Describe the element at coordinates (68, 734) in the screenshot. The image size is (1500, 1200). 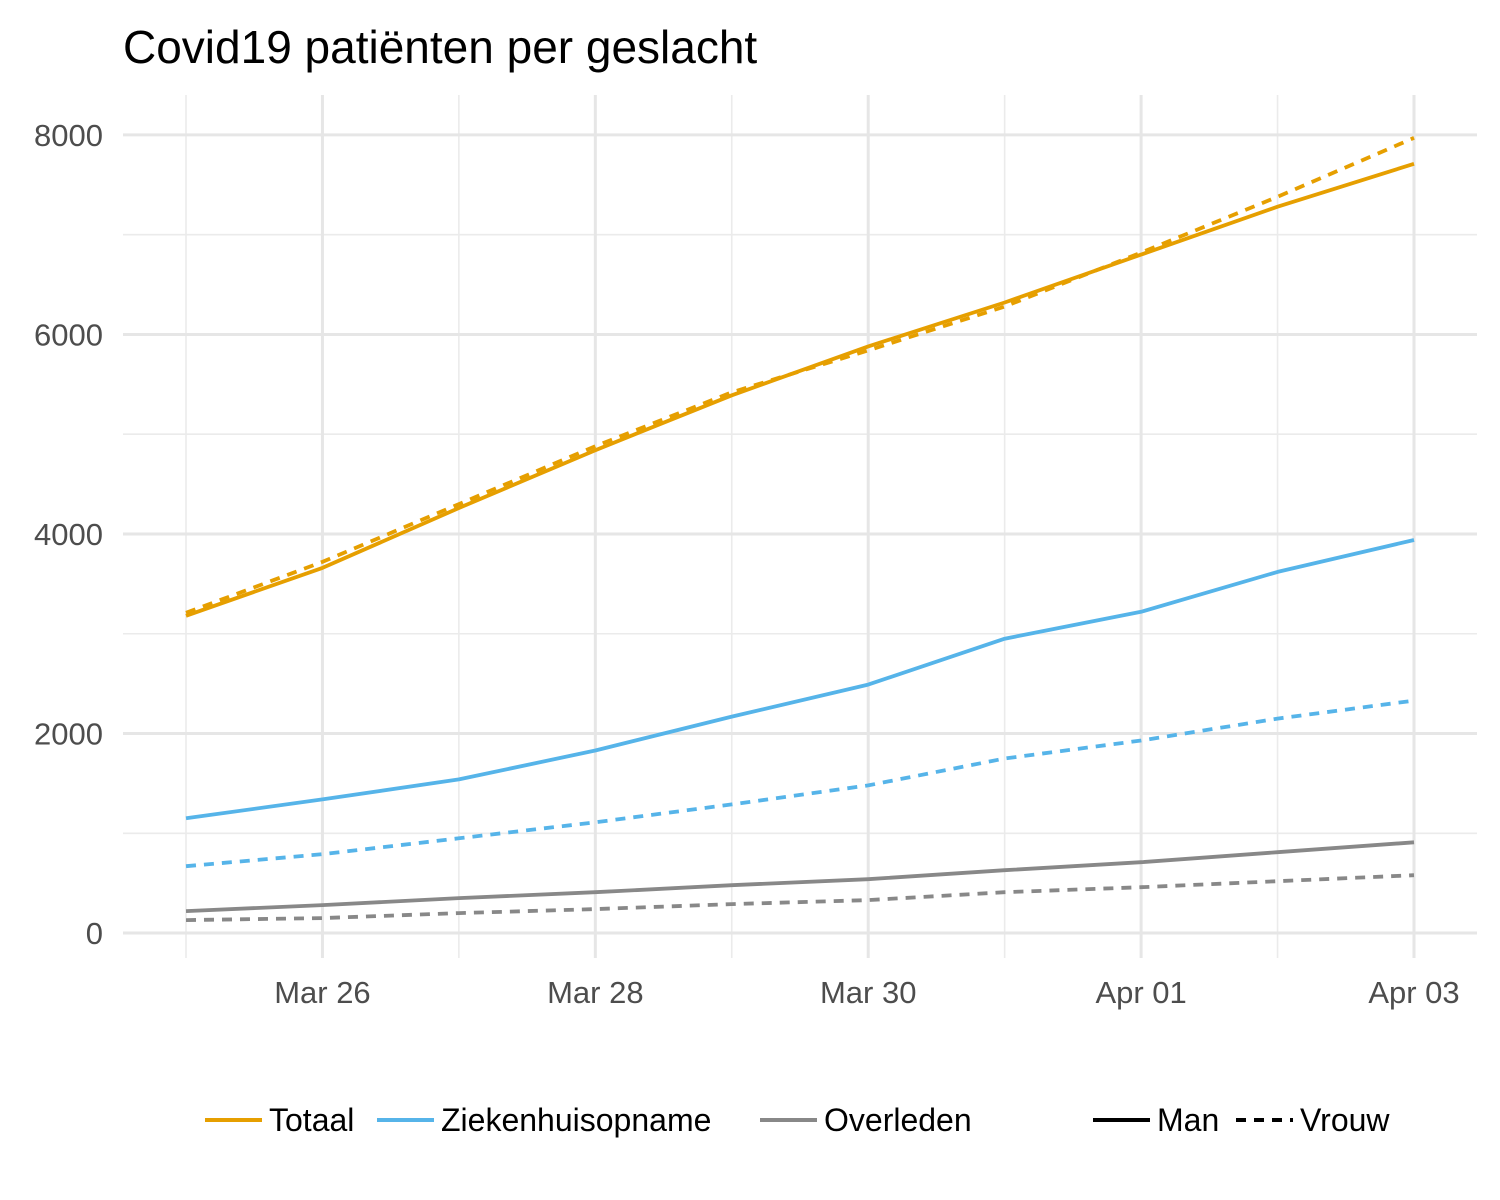
I see `y-tick-label: 2000` at that location.